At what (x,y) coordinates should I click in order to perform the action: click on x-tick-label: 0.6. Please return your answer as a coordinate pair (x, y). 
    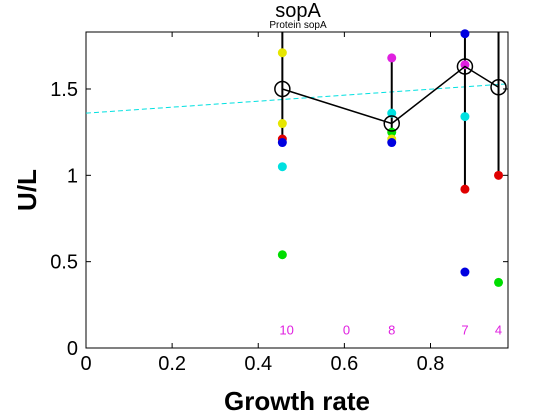
    Looking at the image, I should click on (344, 364).